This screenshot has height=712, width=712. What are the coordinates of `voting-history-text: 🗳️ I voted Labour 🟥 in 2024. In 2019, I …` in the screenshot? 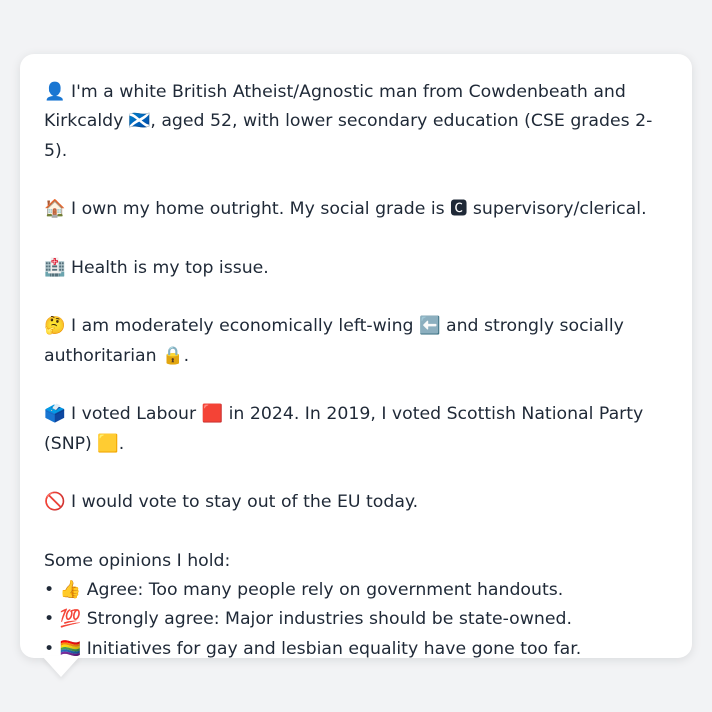 It's located at (344, 429).